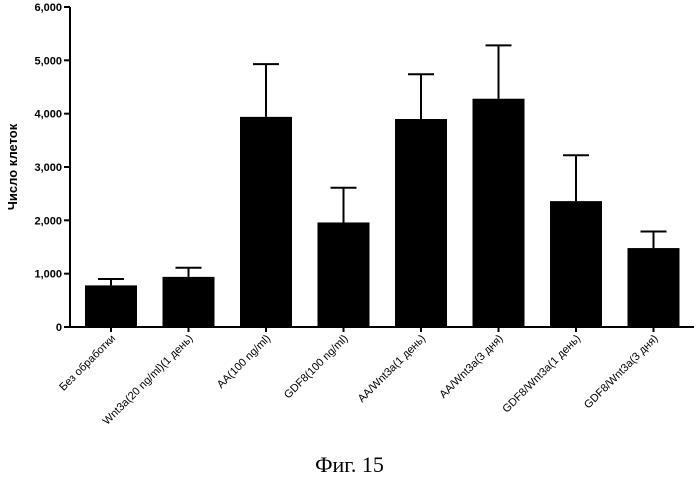  Describe the element at coordinates (541, 374) in the screenshot. I see `x-category-label: GDF8/Wnt3a(1 день)` at that location.